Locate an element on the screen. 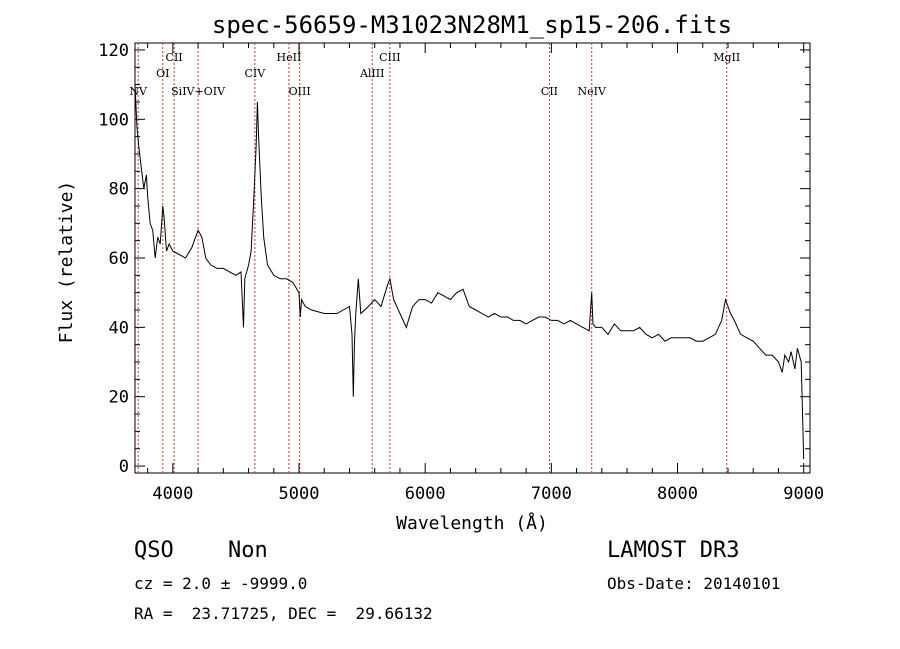 This screenshot has width=900, height=649. y-tick-label: 60 is located at coordinates (119, 259).